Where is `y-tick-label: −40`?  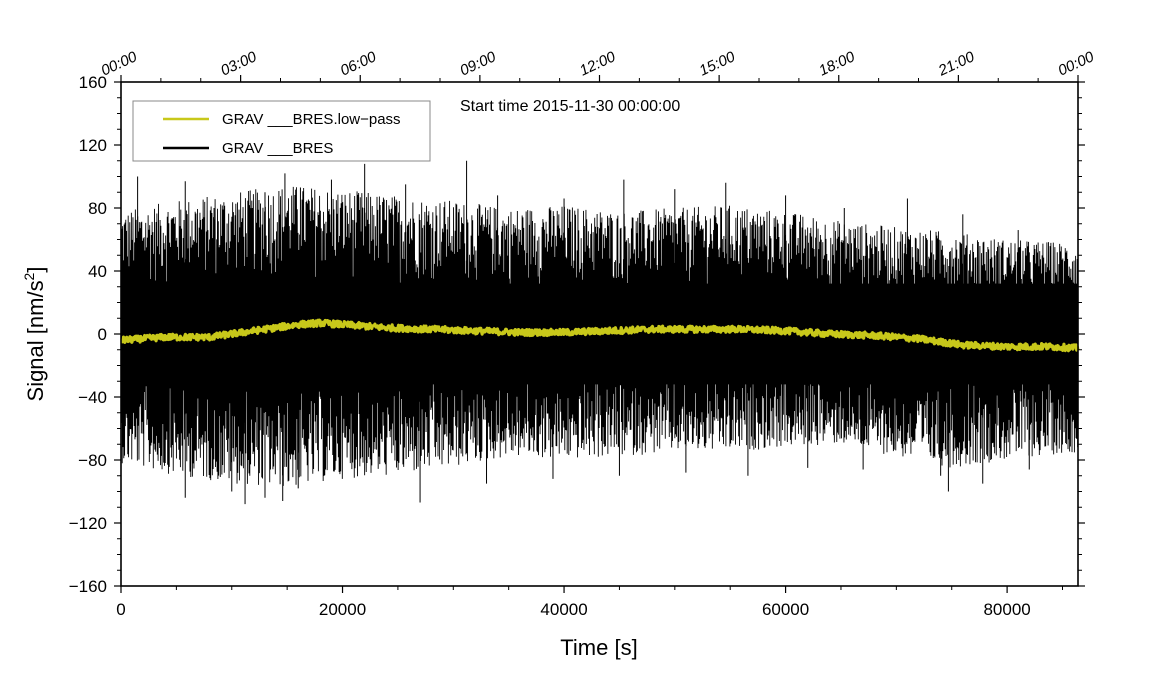 y-tick-label: −40 is located at coordinates (92, 397).